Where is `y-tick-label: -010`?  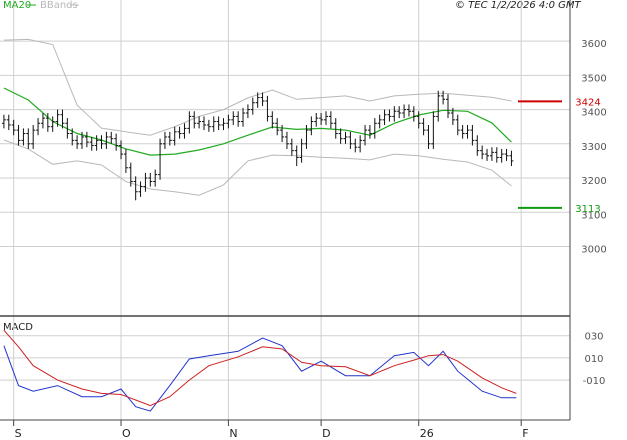
y-tick-label: -010 is located at coordinates (594, 381).